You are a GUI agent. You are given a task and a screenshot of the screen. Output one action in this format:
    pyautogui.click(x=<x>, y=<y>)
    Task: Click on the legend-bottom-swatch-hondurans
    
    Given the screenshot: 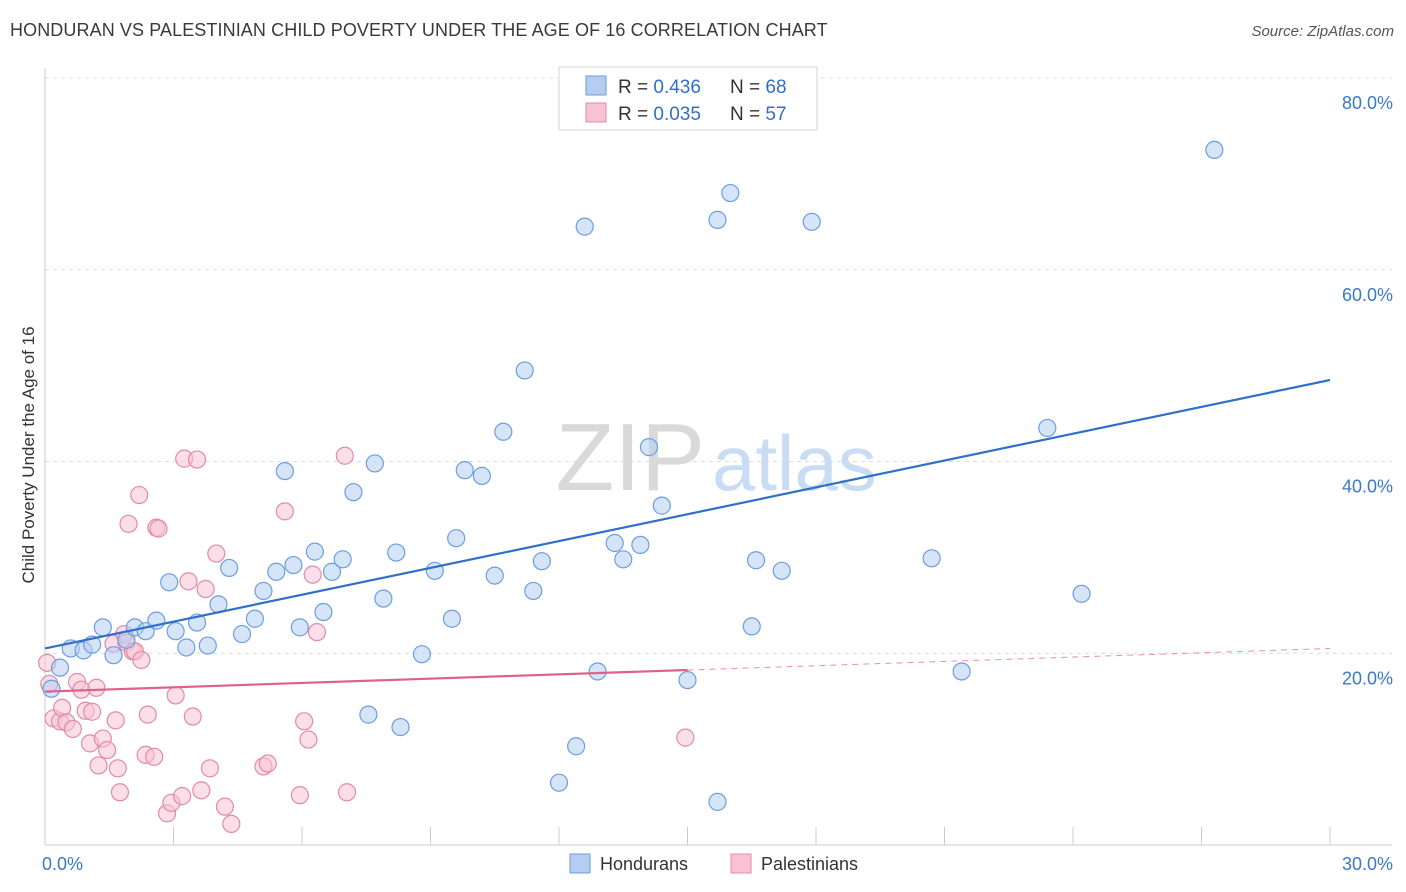 What is the action you would take?
    pyautogui.click(x=580, y=863)
    